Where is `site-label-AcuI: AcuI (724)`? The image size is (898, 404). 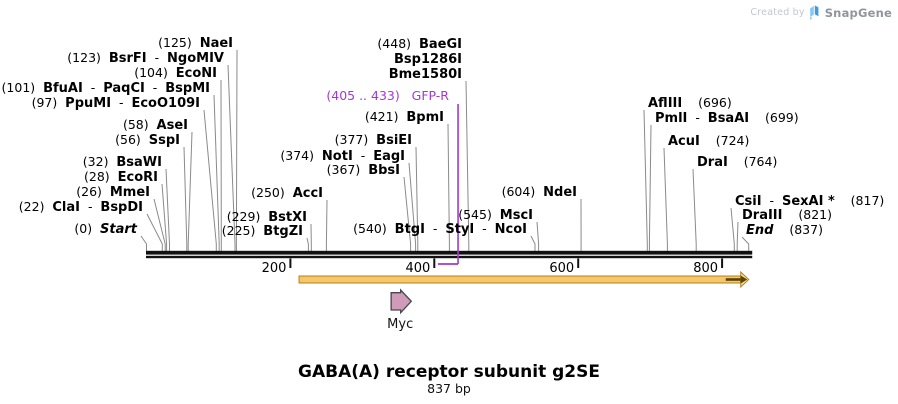 site-label-AcuI: AcuI (724) is located at coordinates (708, 141).